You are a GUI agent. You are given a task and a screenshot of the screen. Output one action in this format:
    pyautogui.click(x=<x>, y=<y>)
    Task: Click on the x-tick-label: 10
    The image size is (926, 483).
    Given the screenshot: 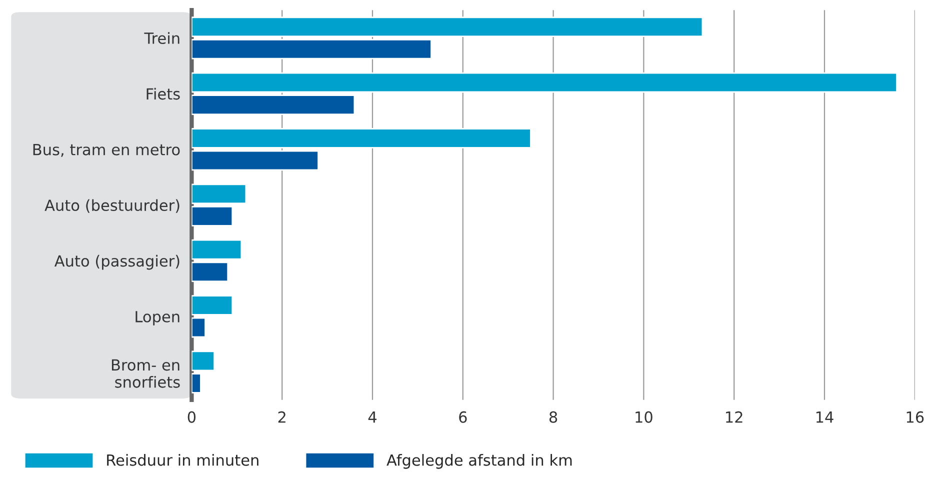 What is the action you would take?
    pyautogui.click(x=644, y=417)
    